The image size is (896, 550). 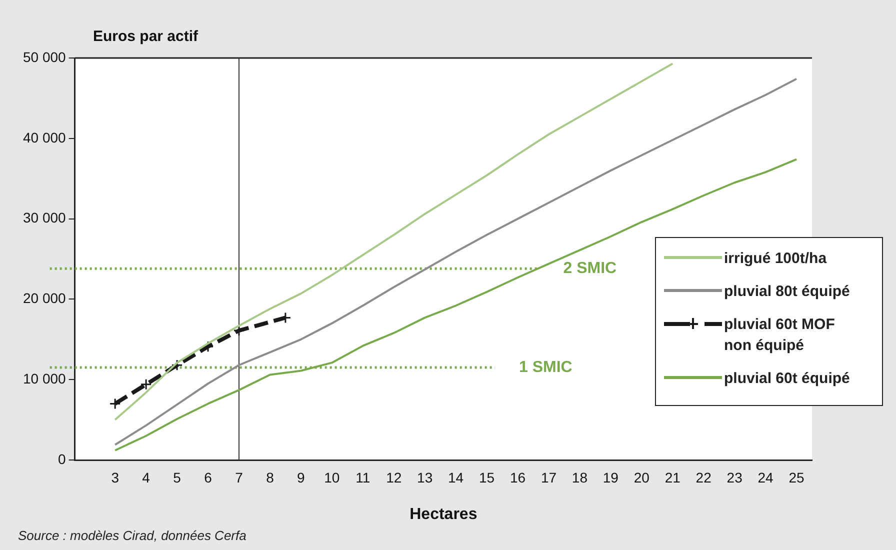 What do you see at coordinates (394, 477) in the screenshot?
I see `x-tick-label: 12` at bounding box center [394, 477].